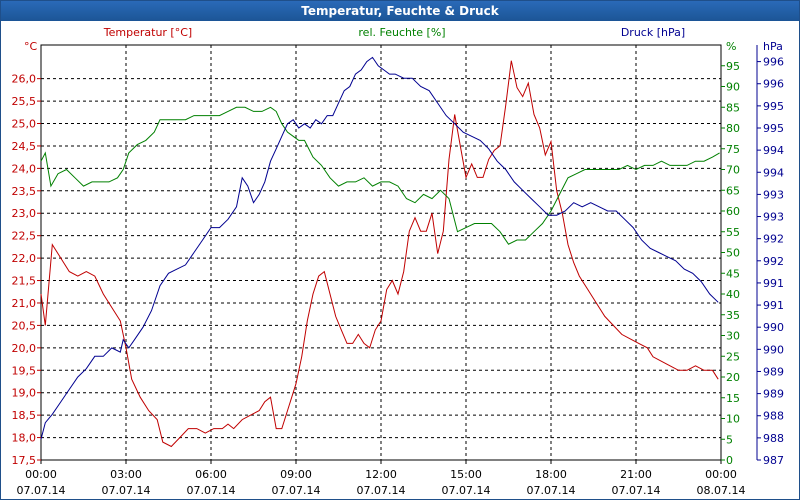 Image resolution: width=800 pixels, height=500 pixels. What do you see at coordinates (733, 253) in the screenshot?
I see `humidity-tick-label: 50` at bounding box center [733, 253].